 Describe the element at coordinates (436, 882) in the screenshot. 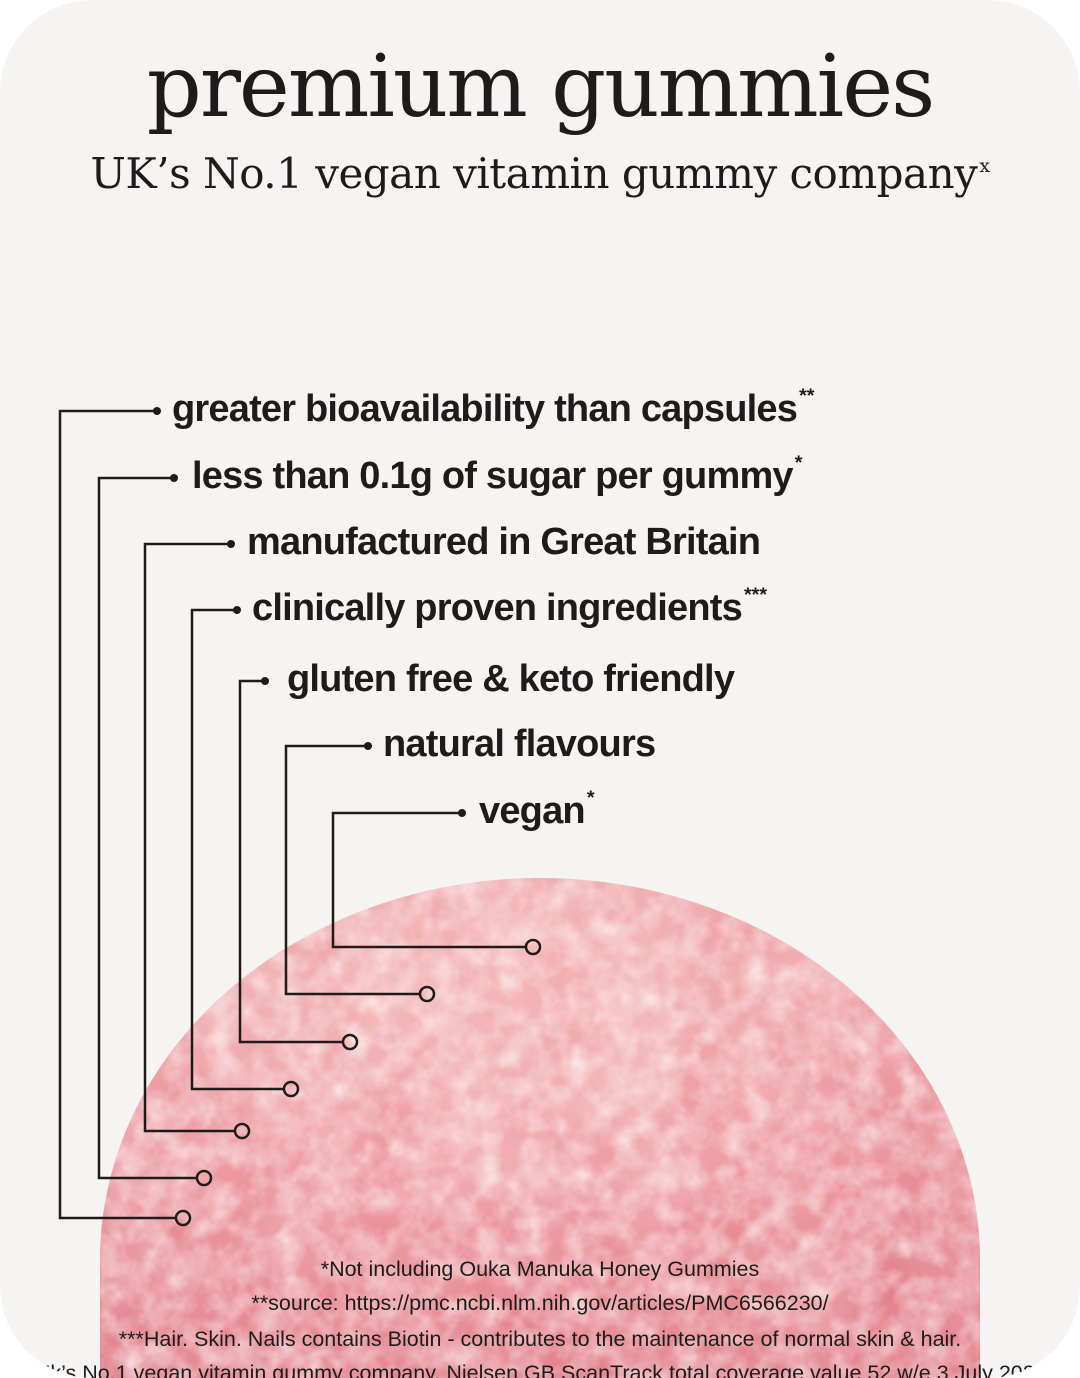

I see `callout-line-vegan` at that location.